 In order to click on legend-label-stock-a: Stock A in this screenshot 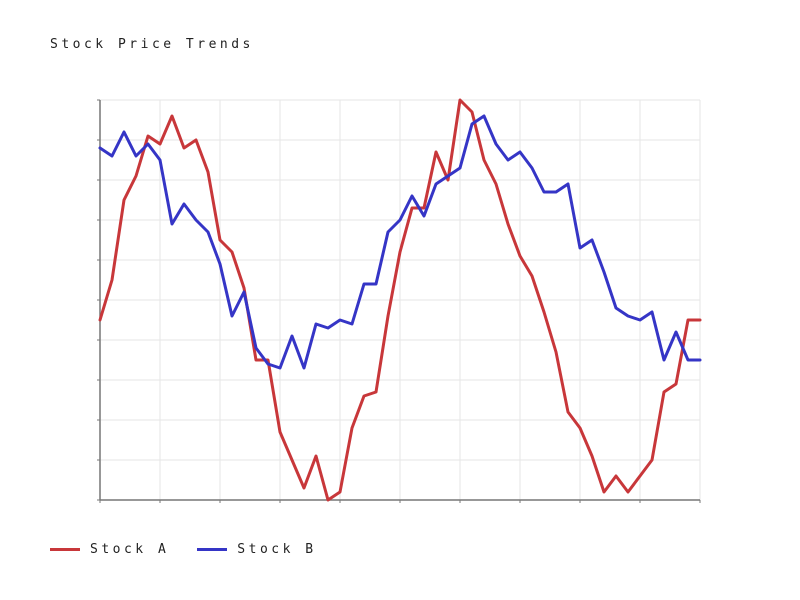, I will do `click(130, 549)`.